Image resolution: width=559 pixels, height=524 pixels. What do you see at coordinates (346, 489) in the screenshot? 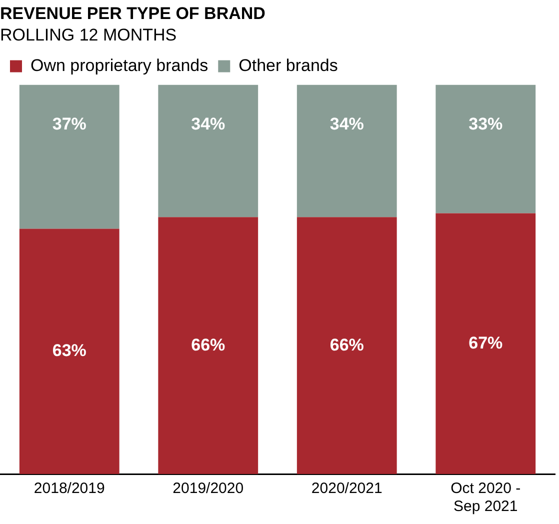
I see `x-tick-label: 2020/2021` at bounding box center [346, 489].